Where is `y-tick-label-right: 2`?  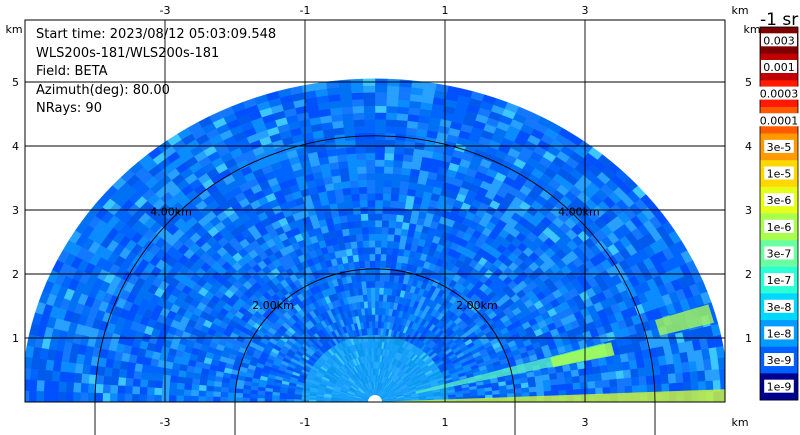
y-tick-label-right: 2 is located at coordinates (748, 274).